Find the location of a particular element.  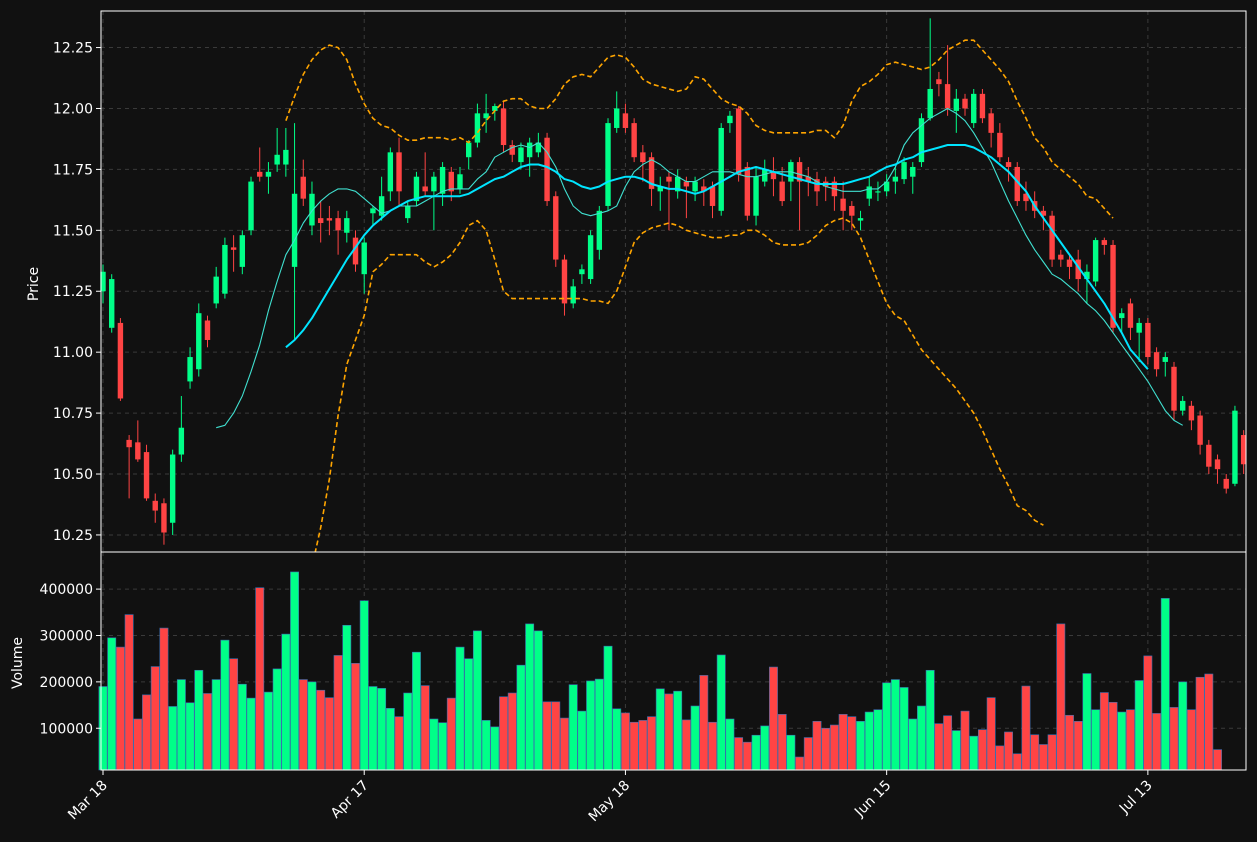

price-tick-label: 10.50 is located at coordinates (73, 475).